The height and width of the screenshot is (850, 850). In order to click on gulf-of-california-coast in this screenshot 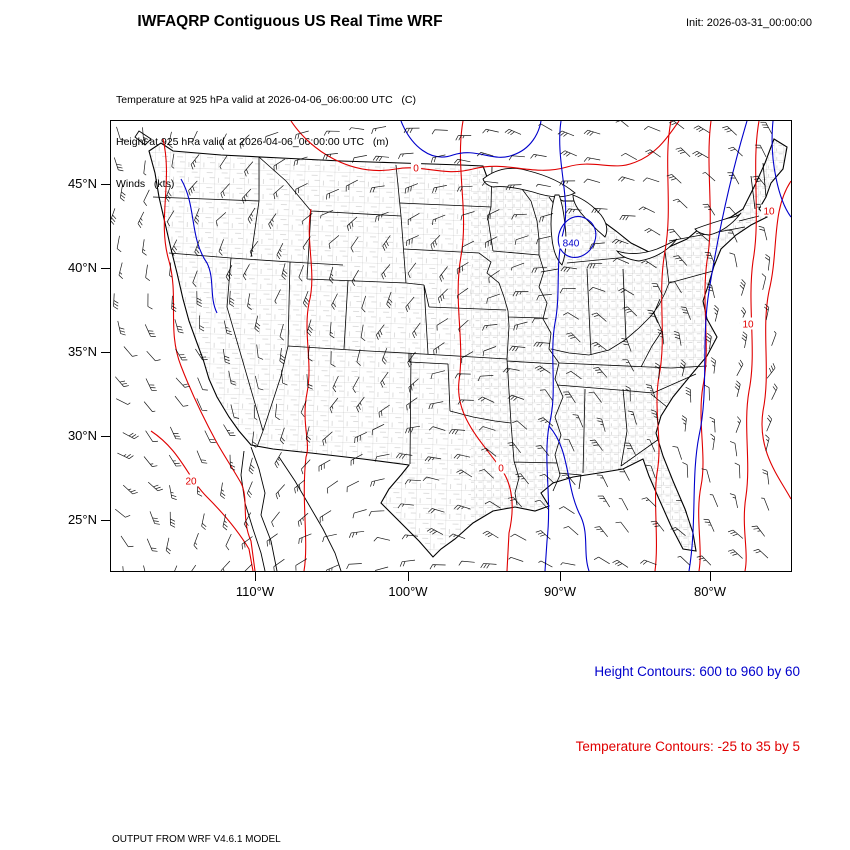, I will do `click(310, 513)`.